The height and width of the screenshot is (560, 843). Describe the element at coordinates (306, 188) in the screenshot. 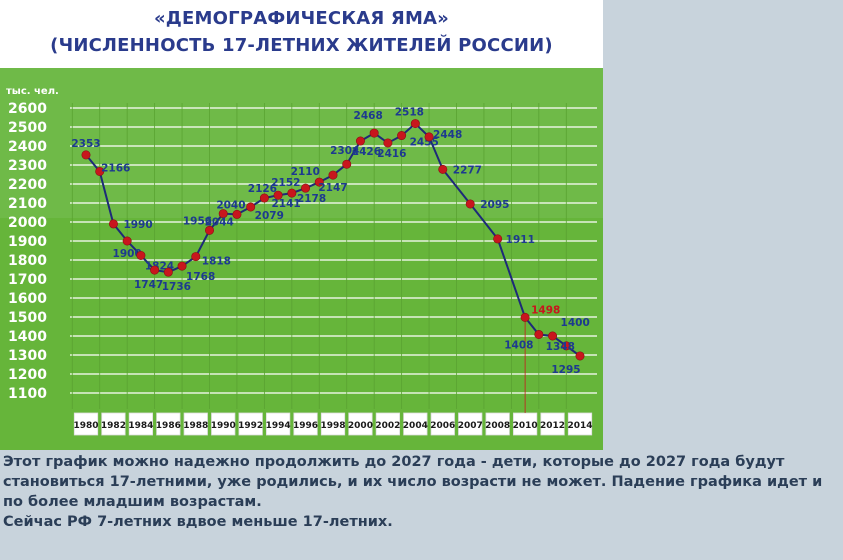

I see `data-point-1996` at that location.